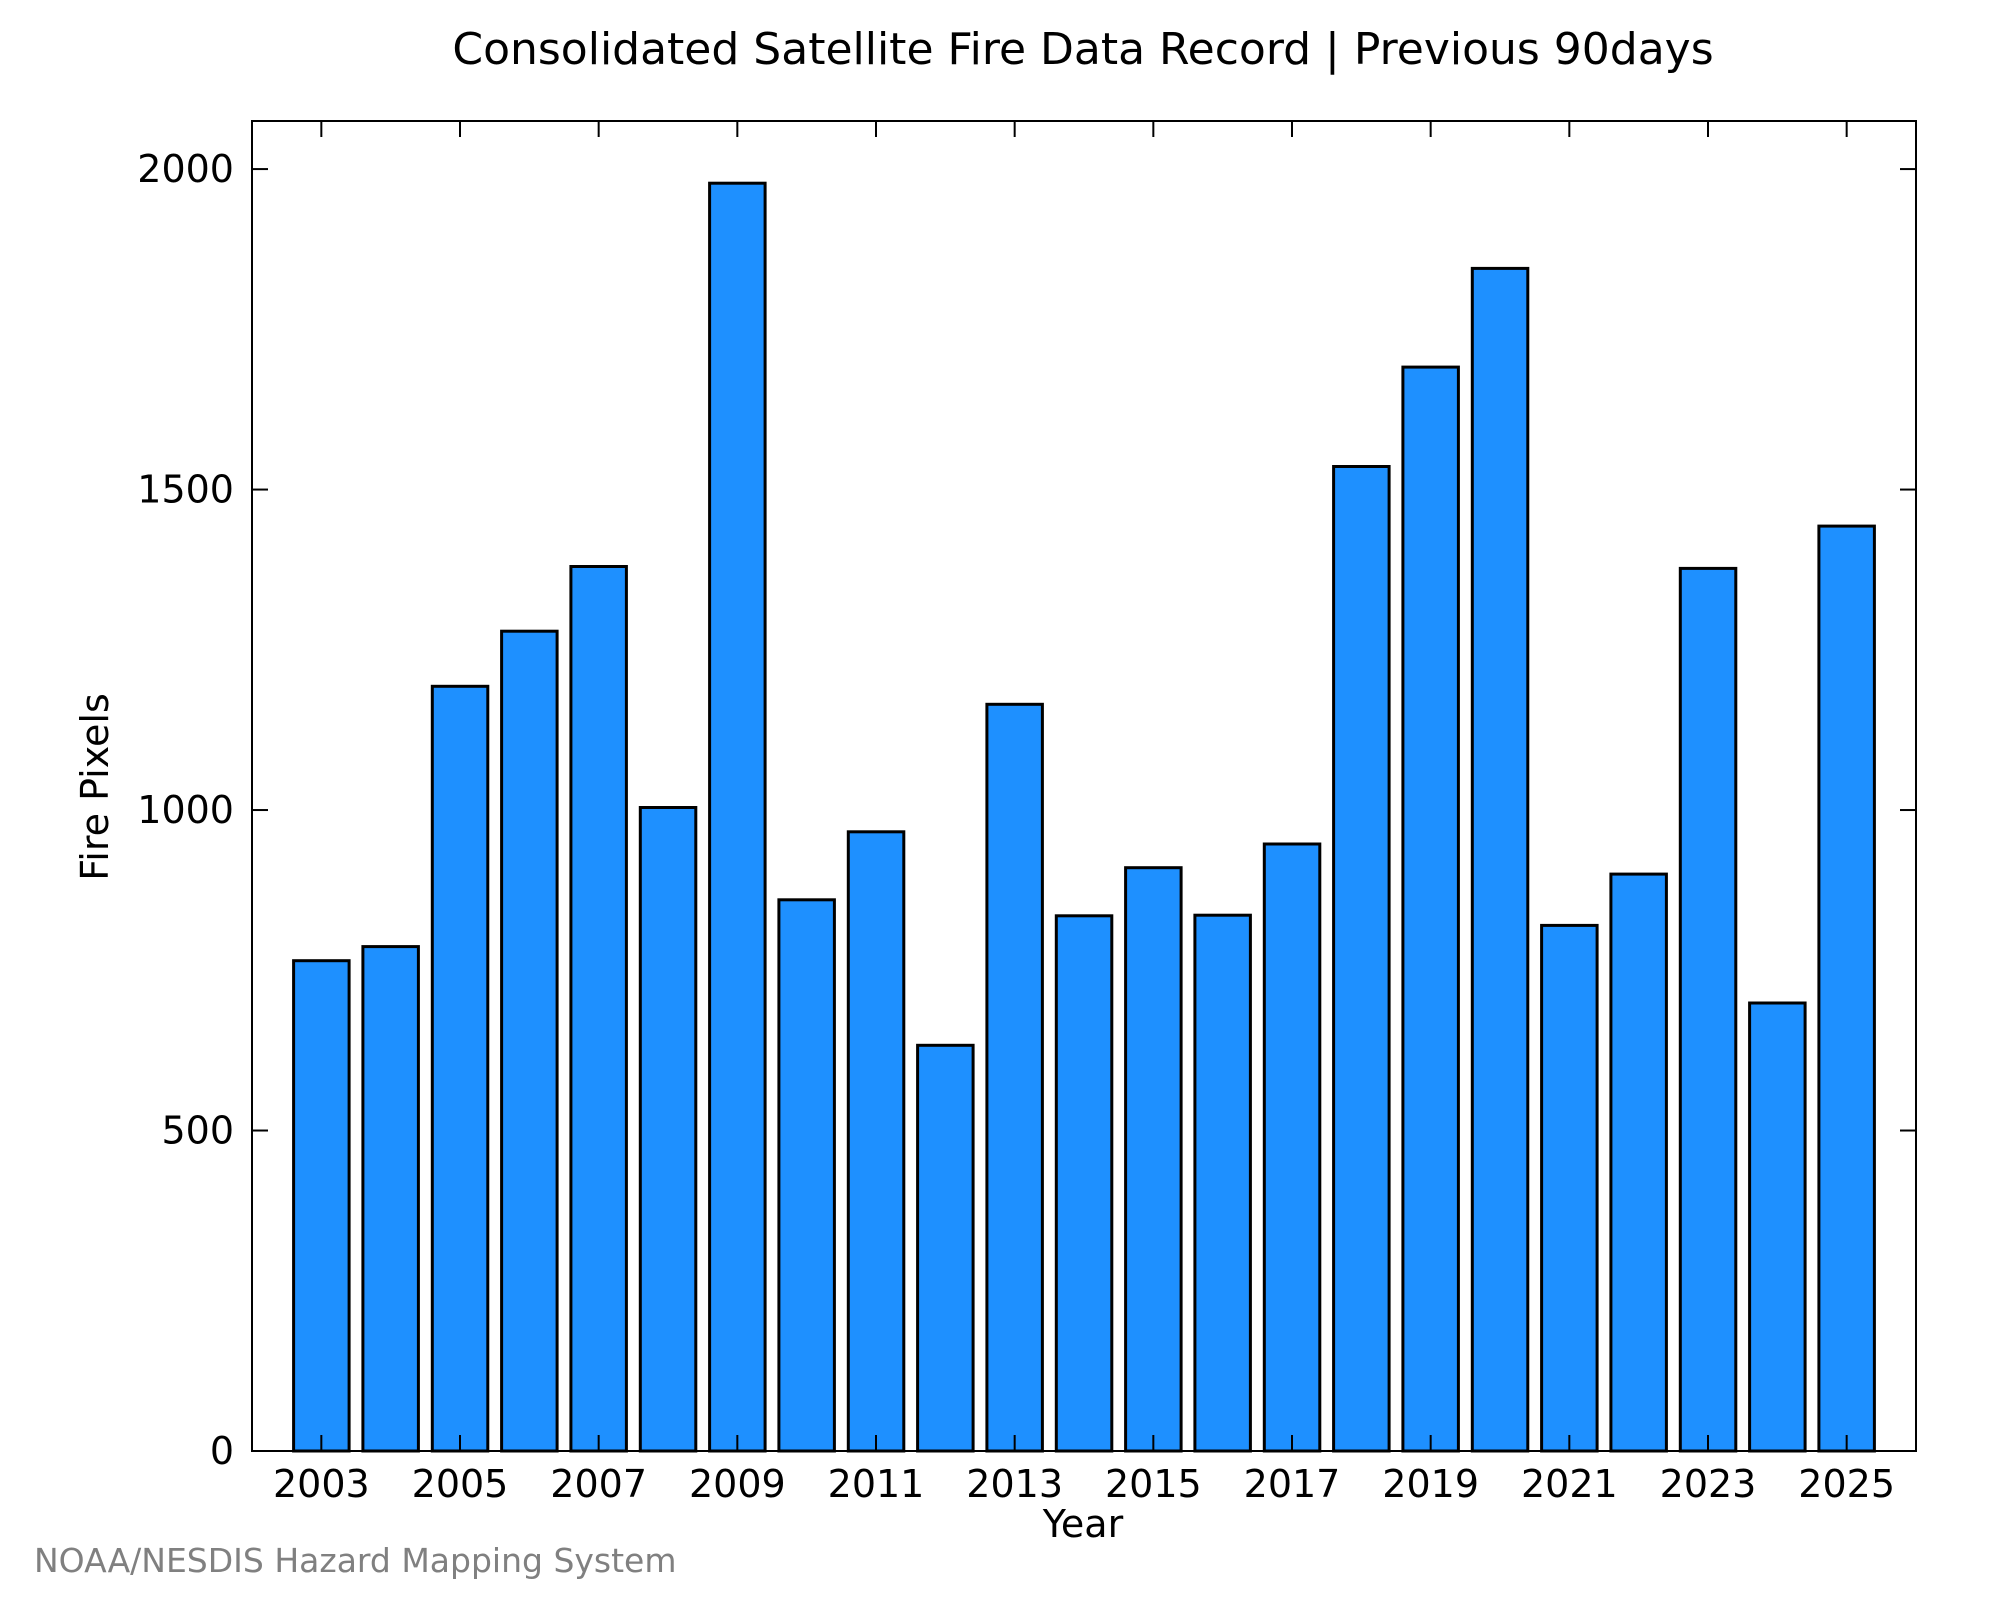 Image resolution: width=2000 pixels, height=1600 pixels. What do you see at coordinates (1708, 1009) in the screenshot?
I see `bar-2023` at bounding box center [1708, 1009].